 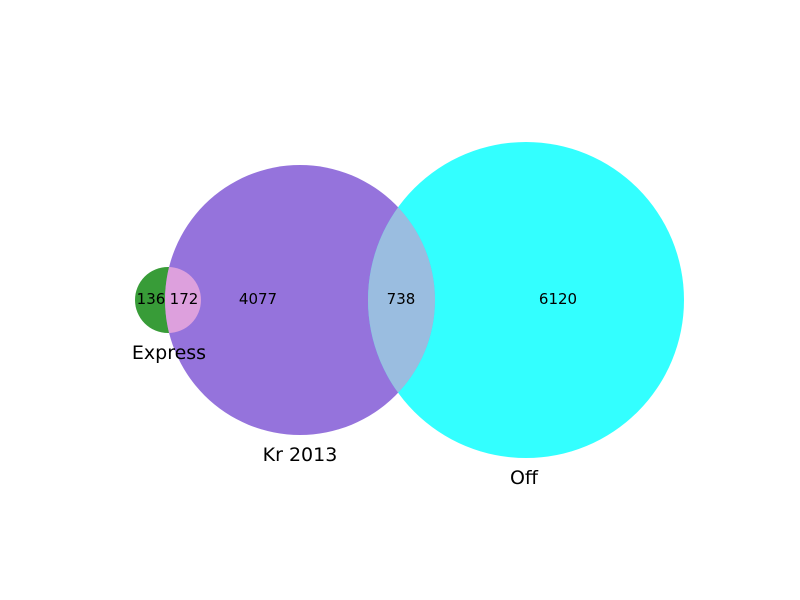 What do you see at coordinates (300, 455) in the screenshot?
I see `set-label-kr-2013: Kr 2013` at bounding box center [300, 455].